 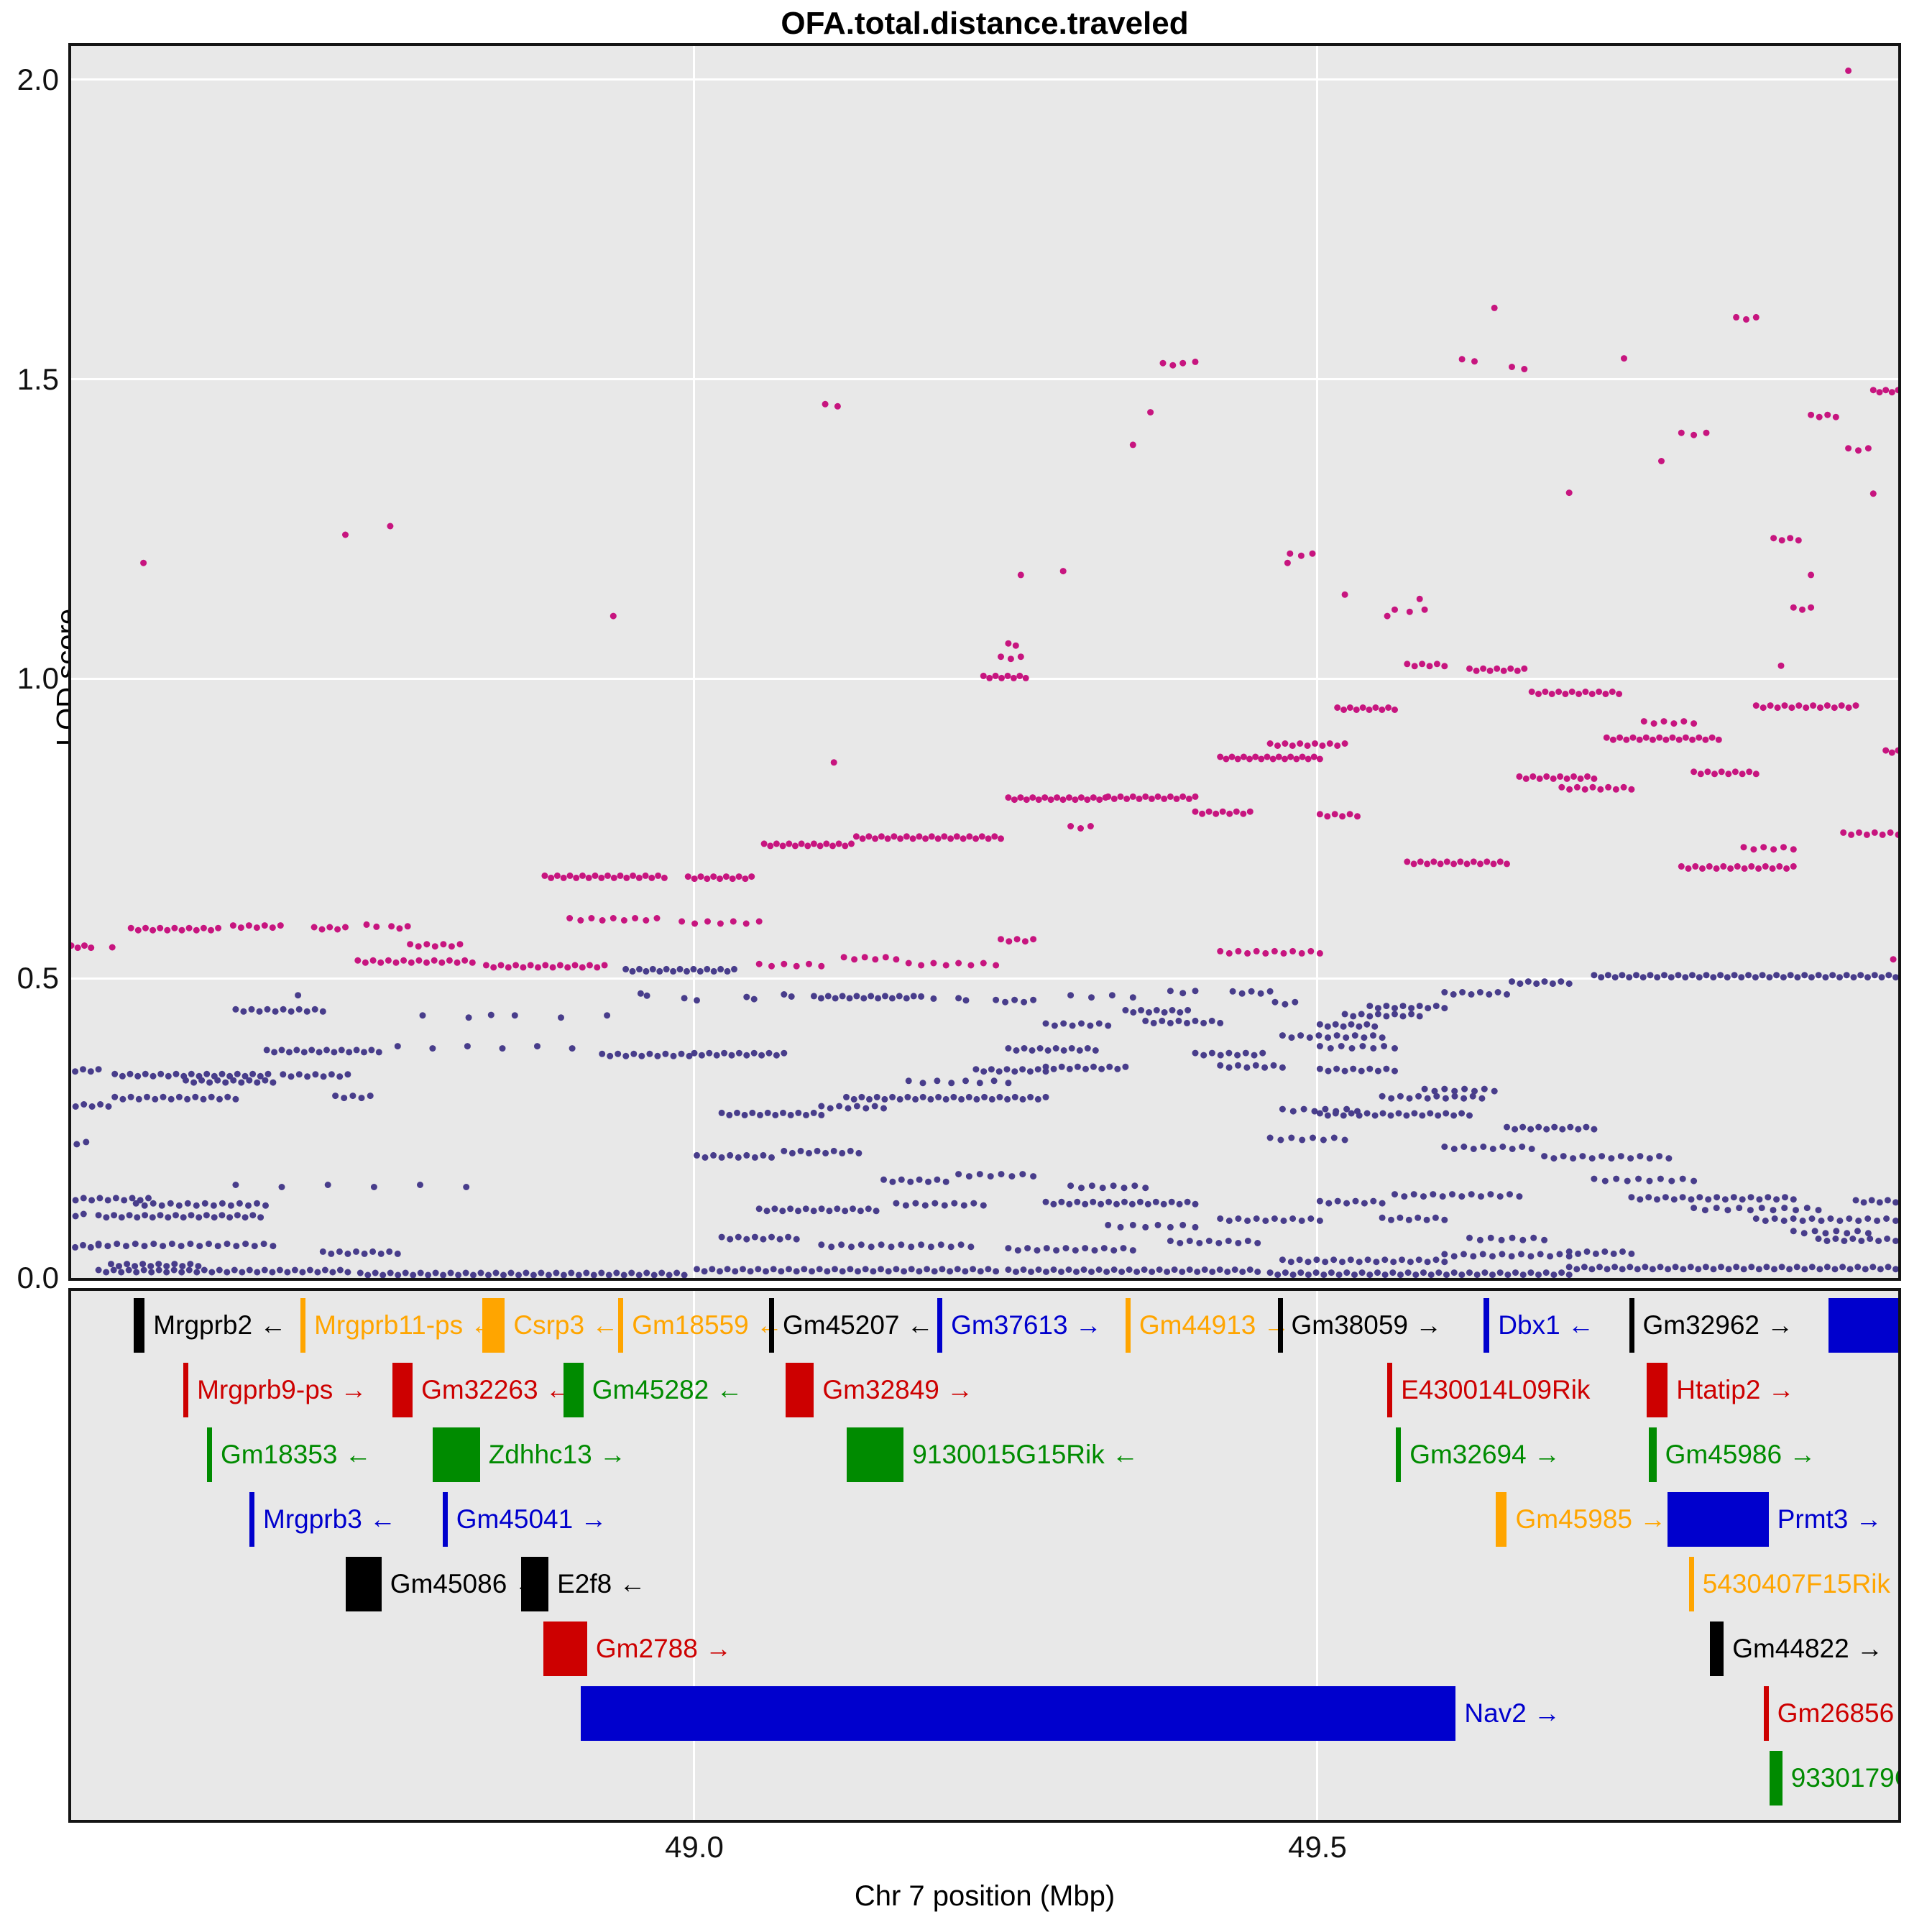 I want to click on gene-bar-9130015G15Rik, so click(x=875, y=1454).